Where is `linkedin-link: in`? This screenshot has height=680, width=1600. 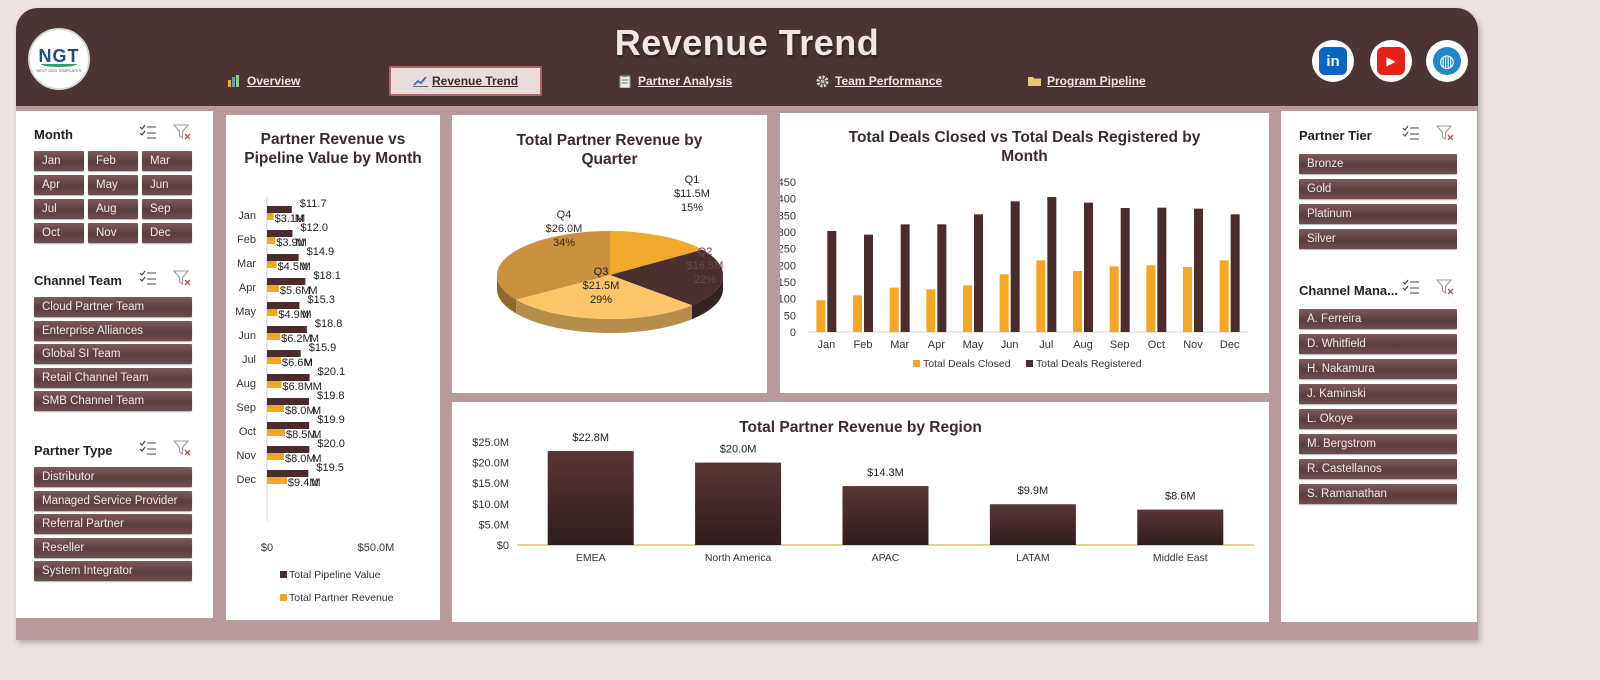 linkedin-link: in is located at coordinates (1333, 61).